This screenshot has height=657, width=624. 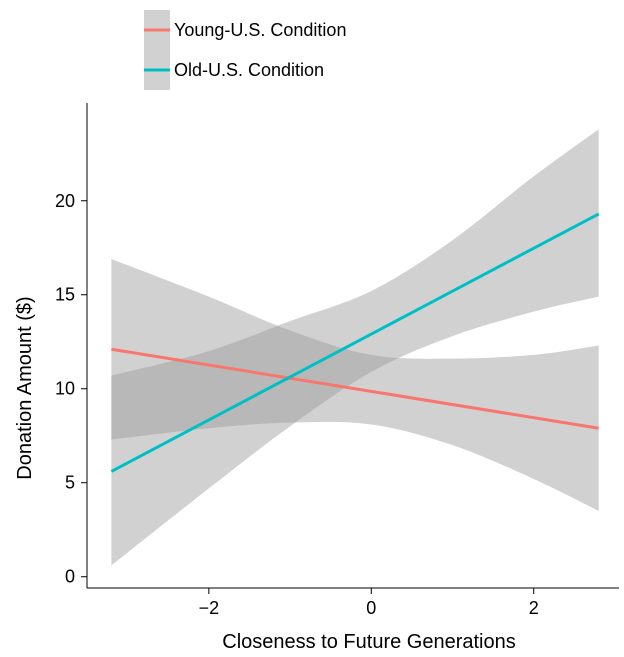 What do you see at coordinates (209, 608) in the screenshot?
I see `x-tick-label: −2` at bounding box center [209, 608].